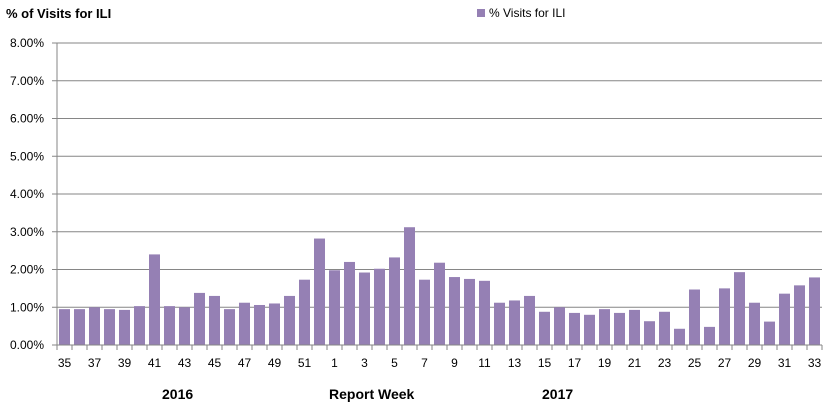 This screenshot has width=833, height=414. Describe the element at coordinates (755, 363) in the screenshot. I see `x-tick-label: 29` at that location.